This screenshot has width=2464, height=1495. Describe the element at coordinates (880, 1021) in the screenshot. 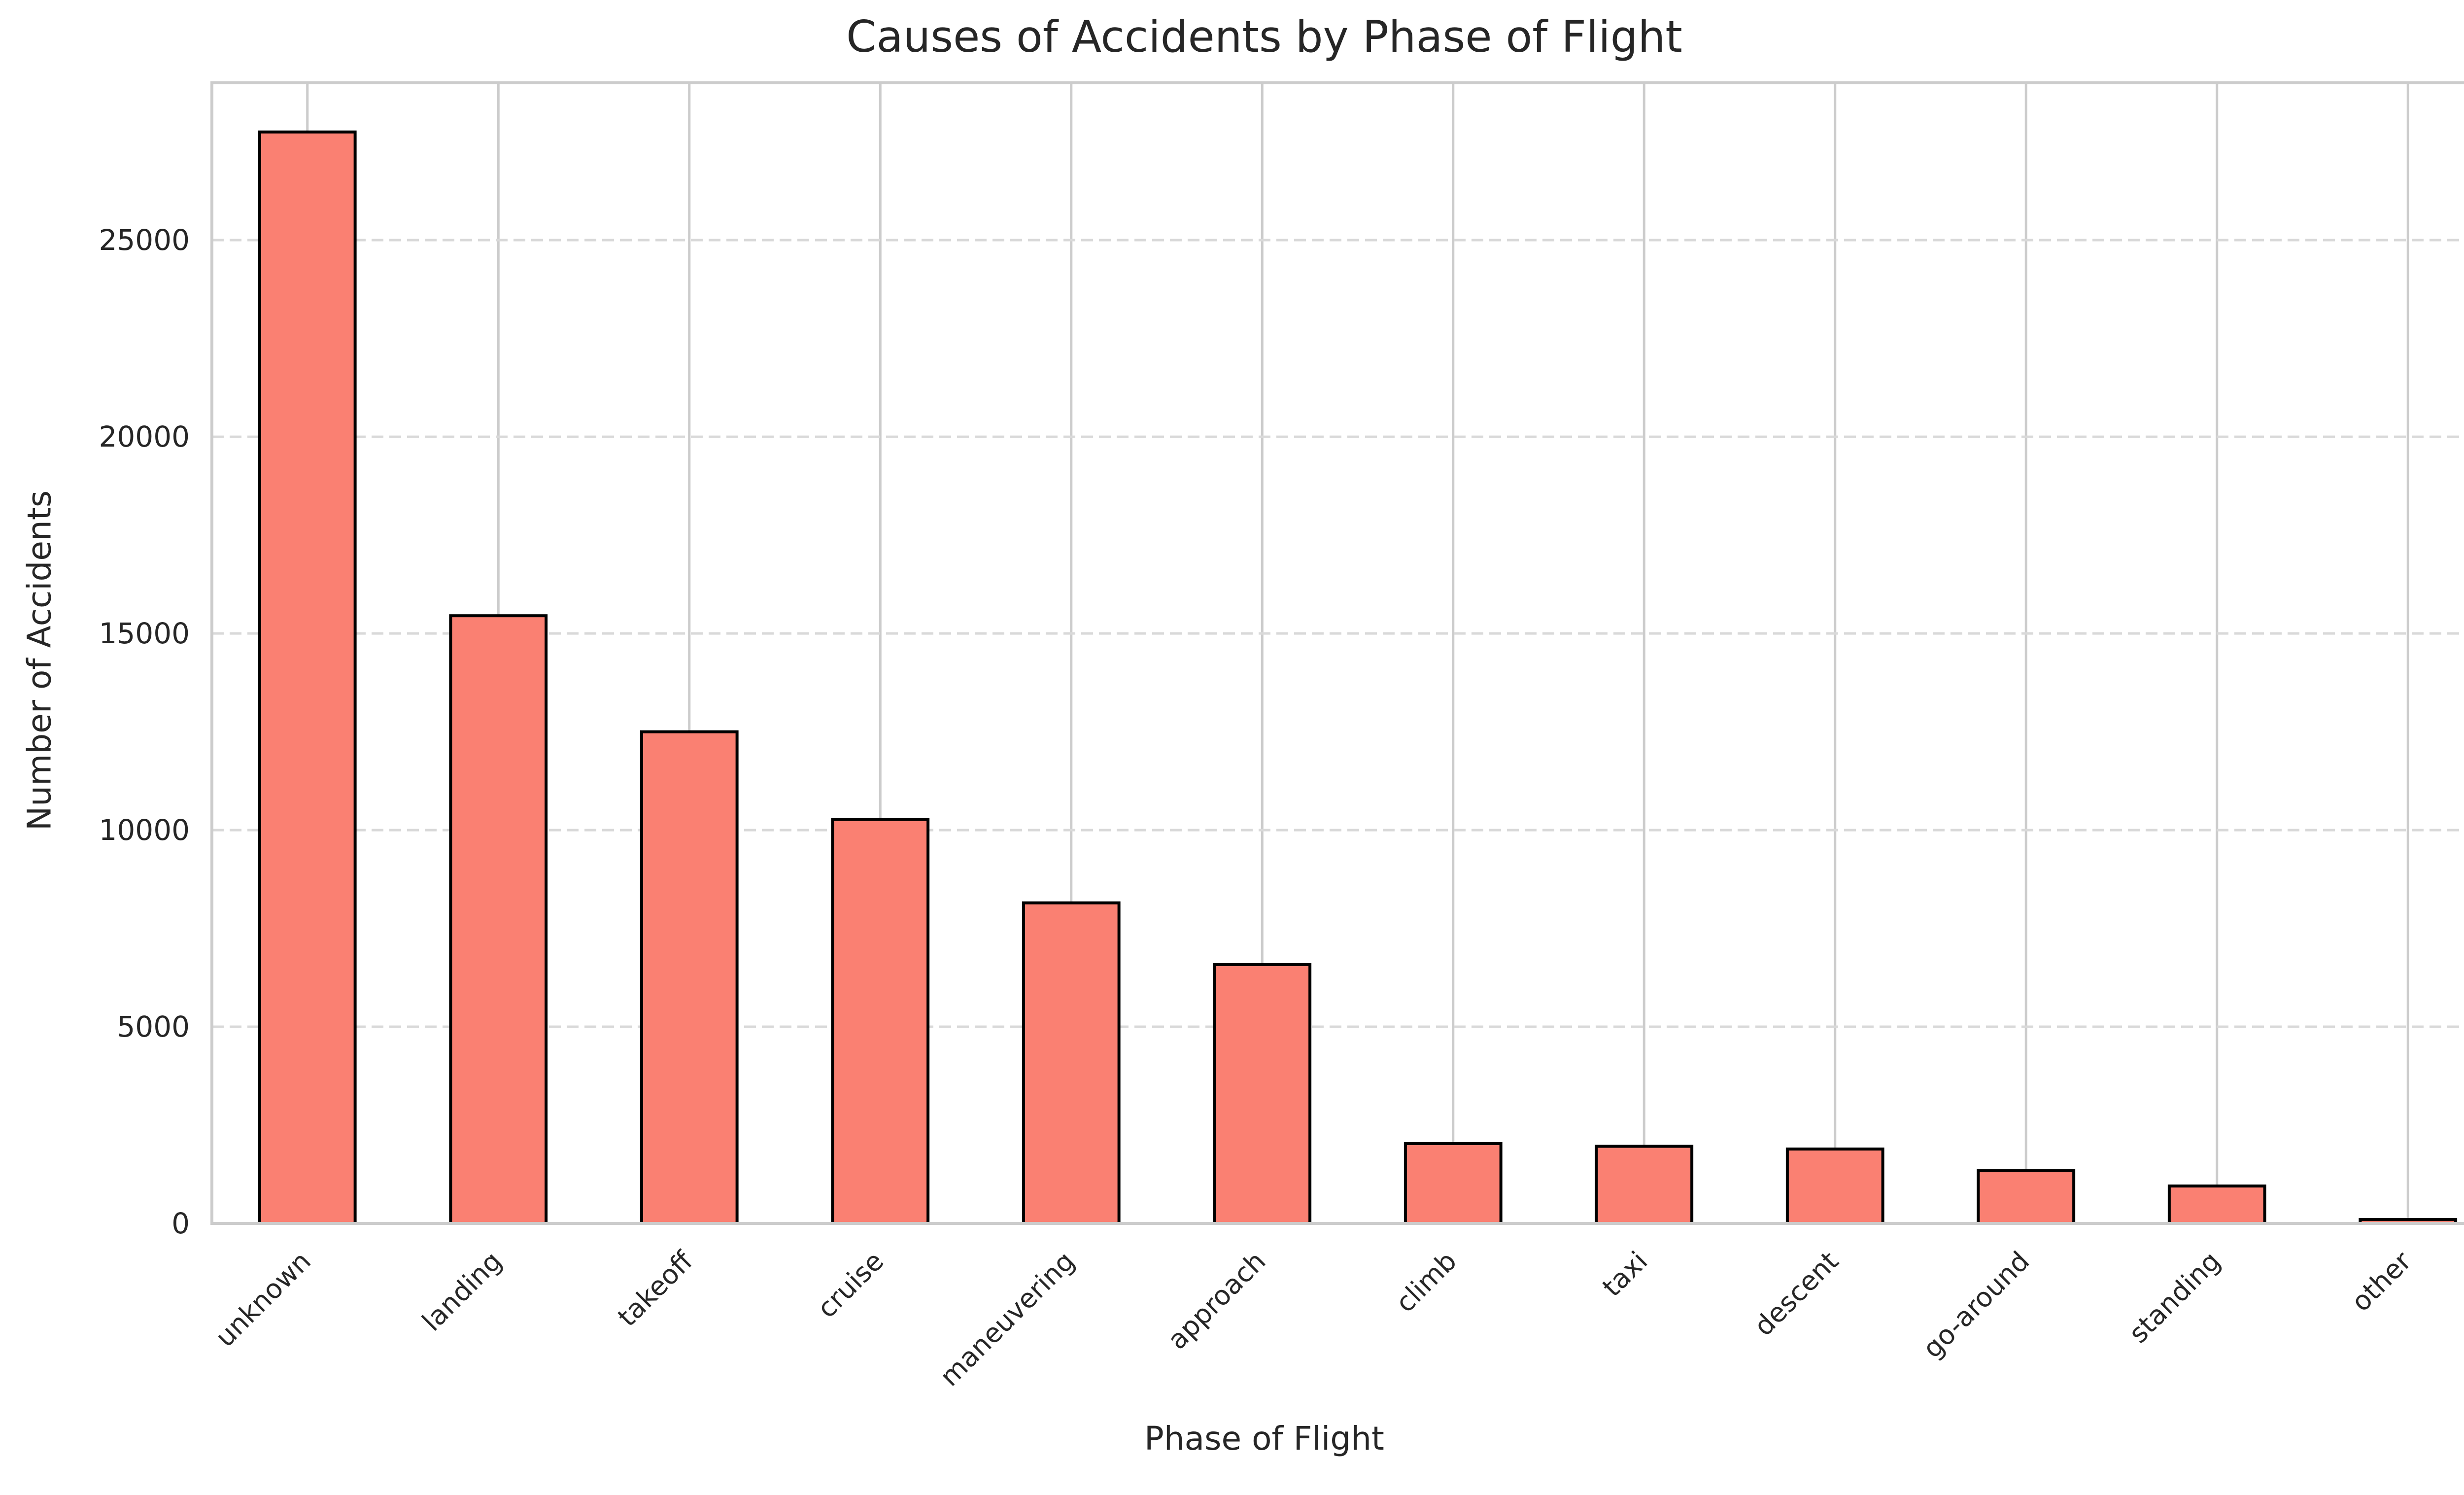

I see `bar-cruise` at that location.